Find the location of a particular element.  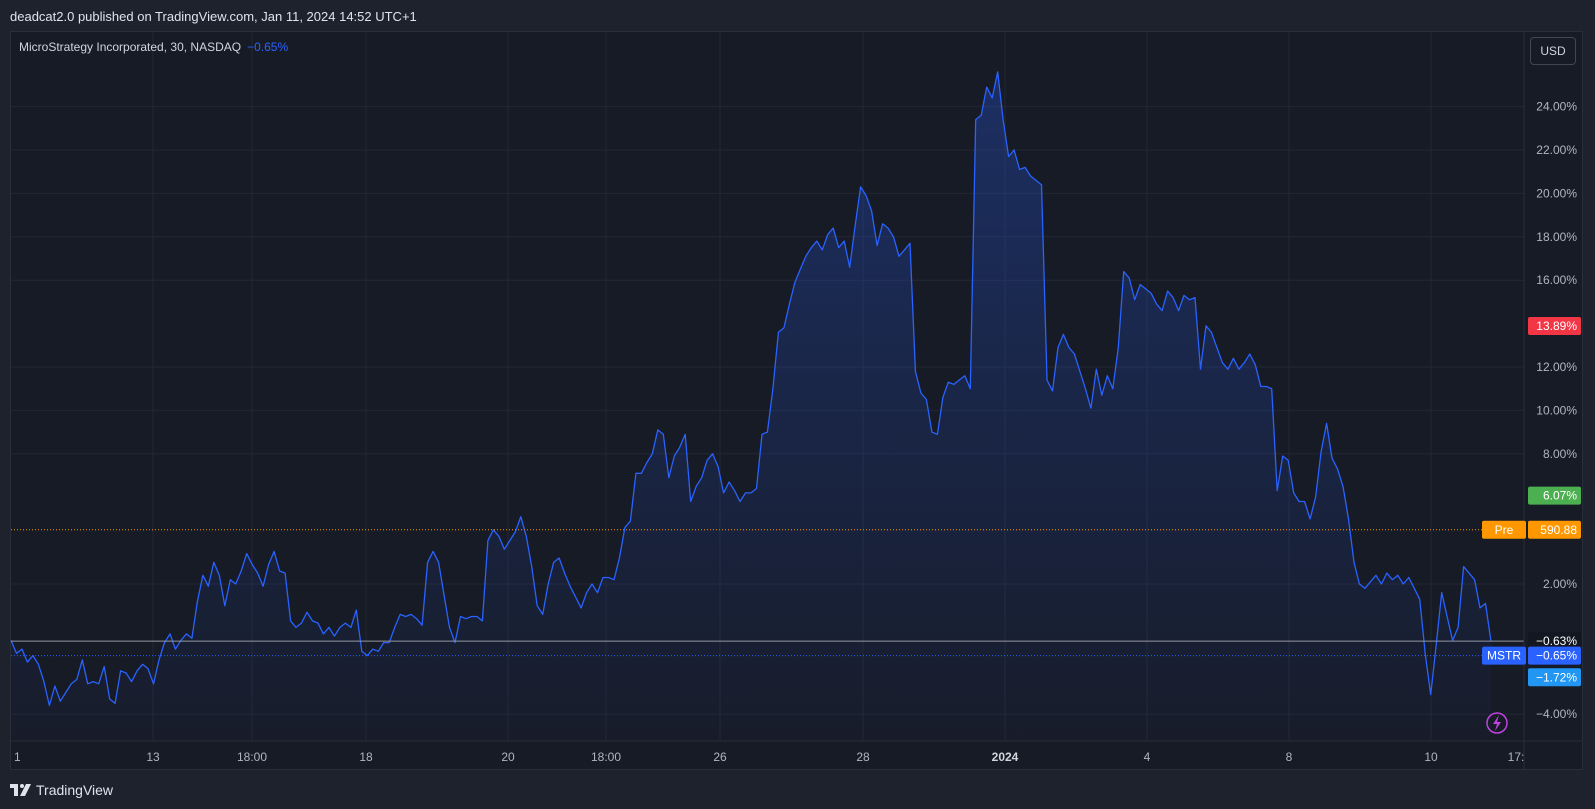

premarket-badge-tag-bg is located at coordinates (1504, 529).